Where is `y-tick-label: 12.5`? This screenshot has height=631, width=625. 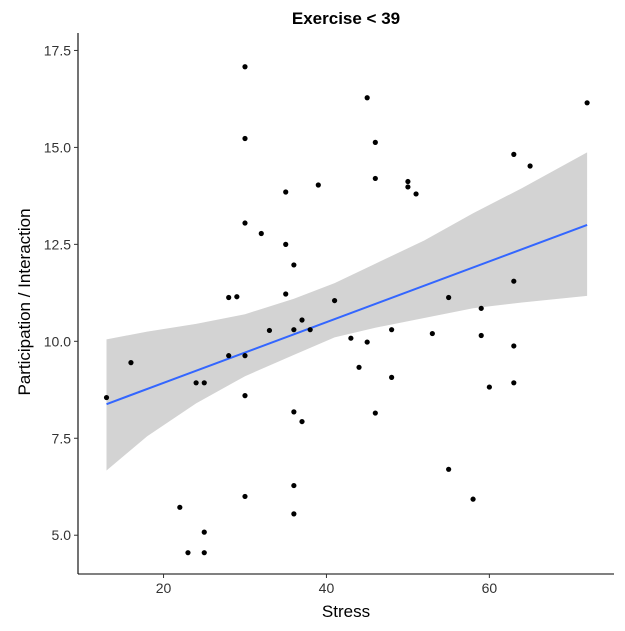
y-tick-label: 12.5 is located at coordinates (57, 244).